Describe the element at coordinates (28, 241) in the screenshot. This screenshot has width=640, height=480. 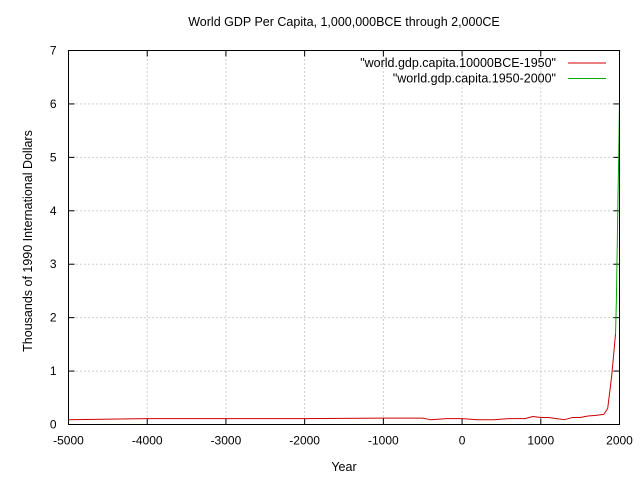
I see `y-axis-label: Thousands of 1990 International Dollars` at that location.